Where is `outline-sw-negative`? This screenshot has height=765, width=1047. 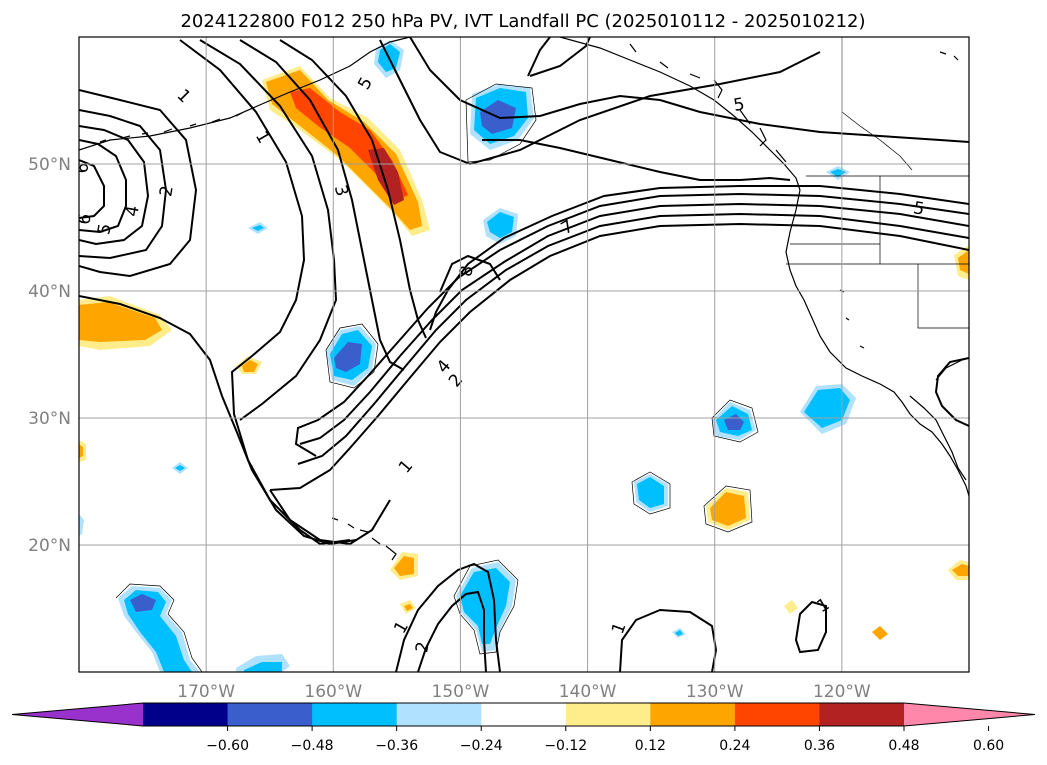
outline-sw-negative is located at coordinates (159, 627).